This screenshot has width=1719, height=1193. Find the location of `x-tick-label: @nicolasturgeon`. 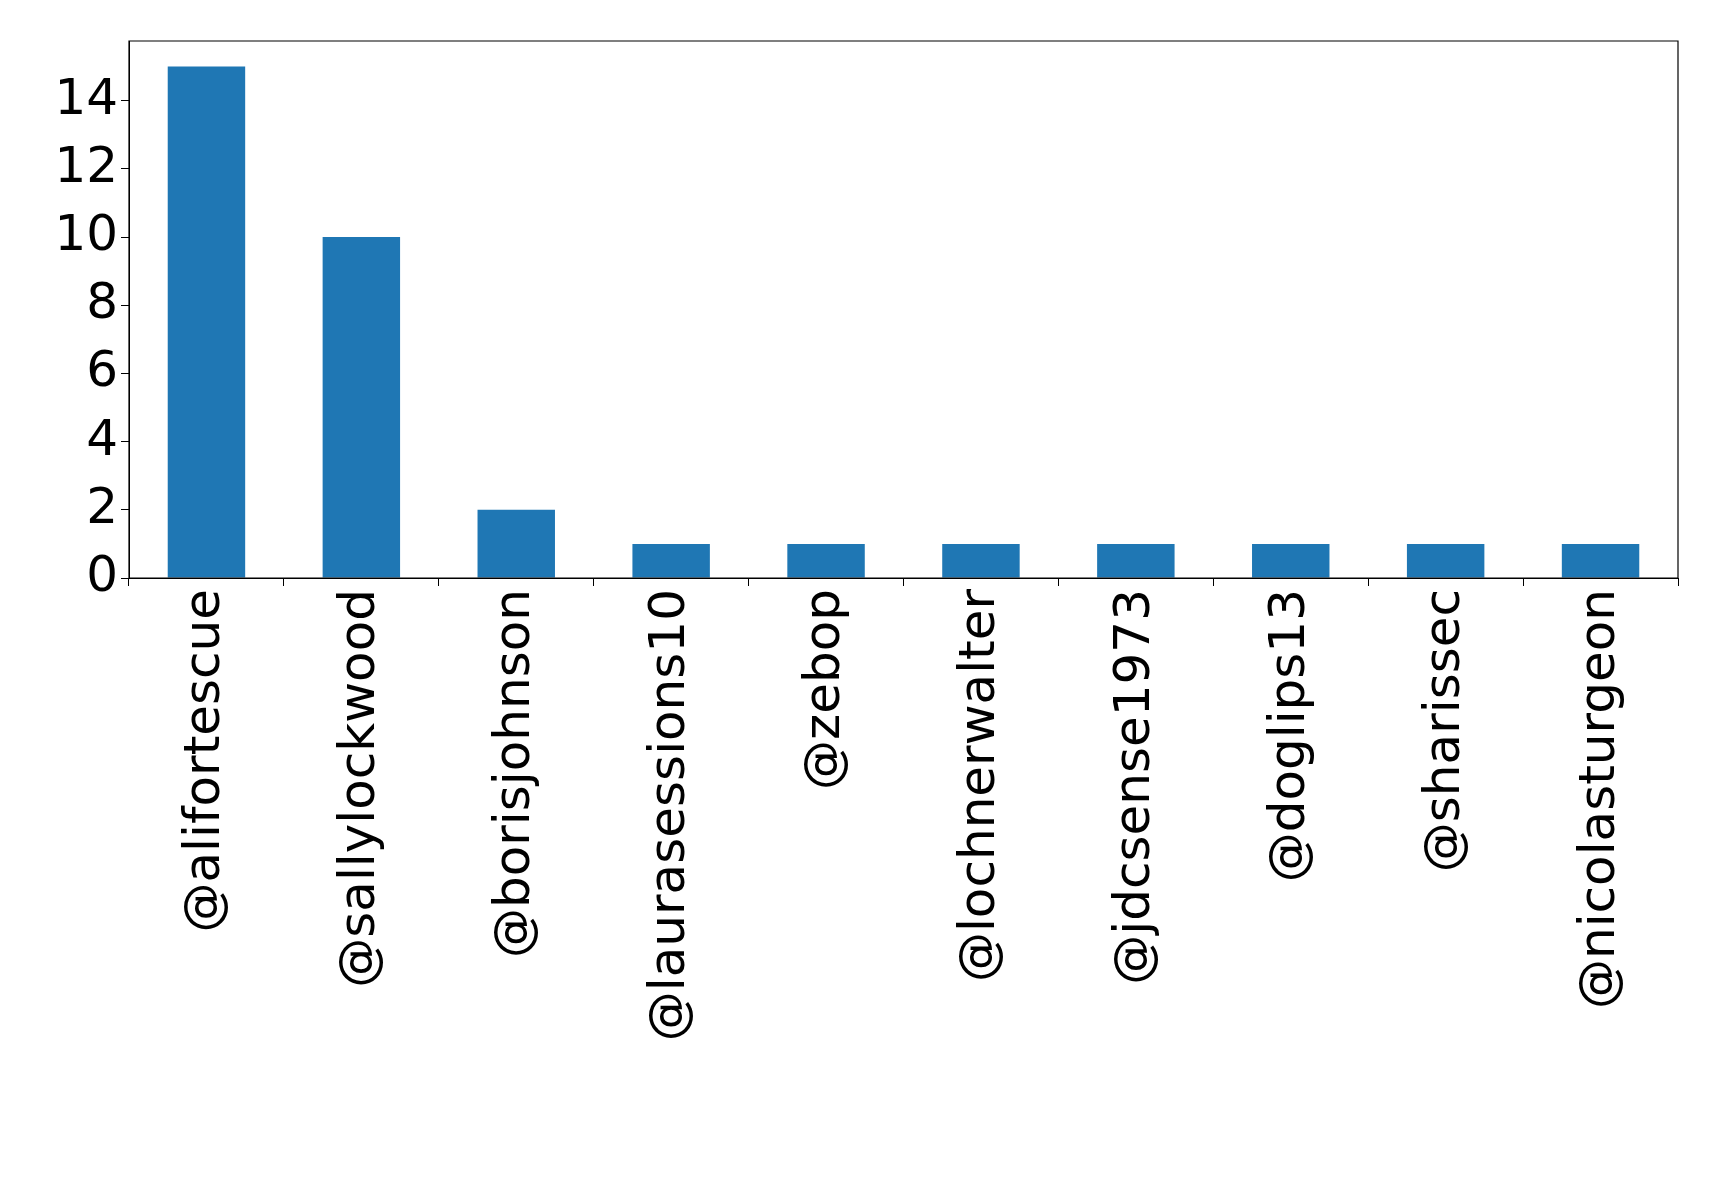

x-tick-label: @nicolasturgeon is located at coordinates (1596, 799).